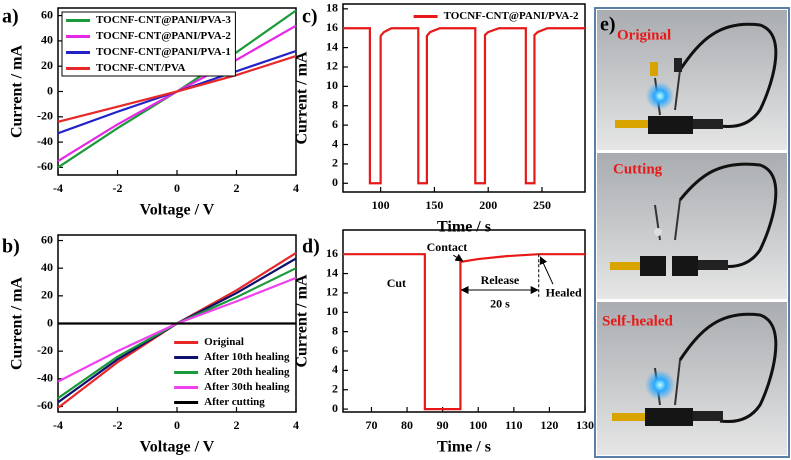 This screenshot has width=791, height=460. What do you see at coordinates (434, 205) in the screenshot?
I see `x-tick-label: 150` at bounding box center [434, 205].